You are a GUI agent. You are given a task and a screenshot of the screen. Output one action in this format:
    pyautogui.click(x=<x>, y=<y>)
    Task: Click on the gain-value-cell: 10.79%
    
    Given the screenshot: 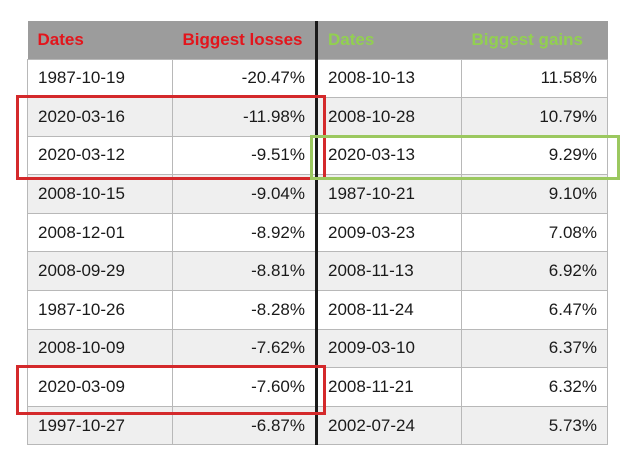 What is the action you would take?
    pyautogui.click(x=534, y=117)
    